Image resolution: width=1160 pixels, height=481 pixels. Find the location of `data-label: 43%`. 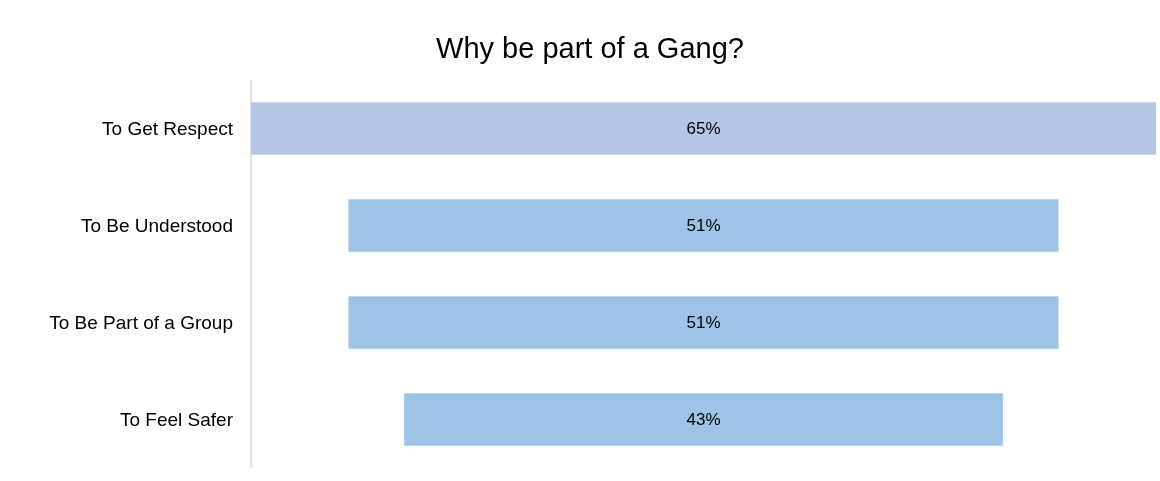

data-label: 43% is located at coordinates (703, 419).